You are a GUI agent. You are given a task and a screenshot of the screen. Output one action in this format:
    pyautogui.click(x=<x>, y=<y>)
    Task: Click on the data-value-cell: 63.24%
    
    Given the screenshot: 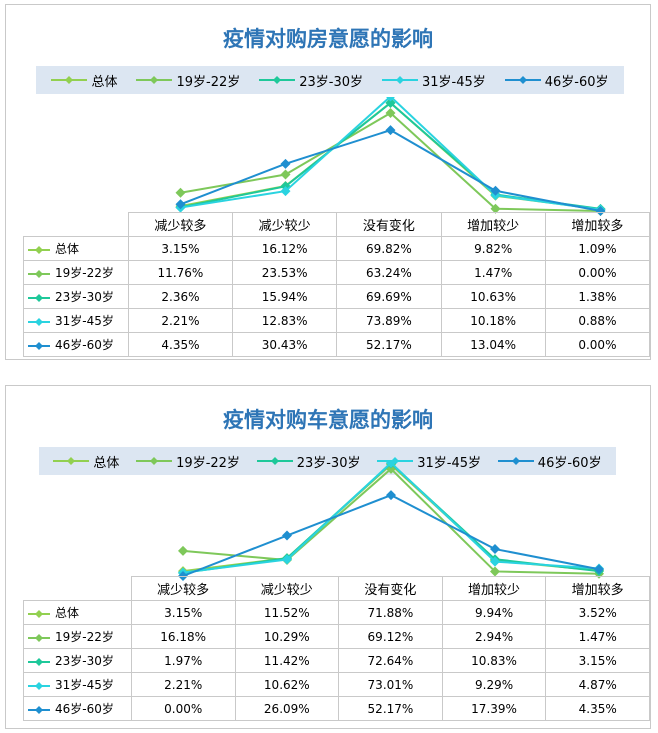 What is the action you would take?
    pyautogui.click(x=389, y=272)
    